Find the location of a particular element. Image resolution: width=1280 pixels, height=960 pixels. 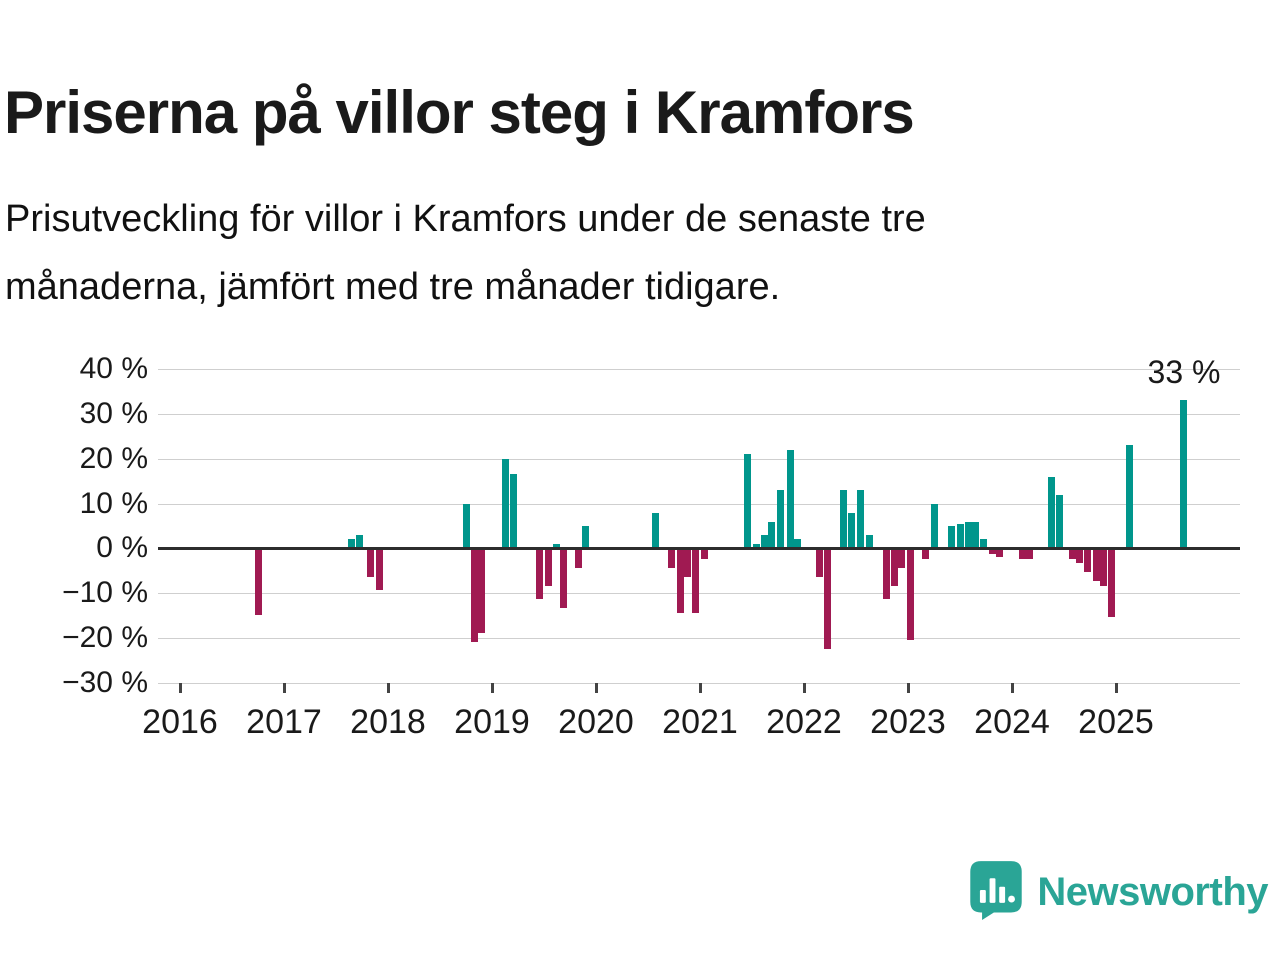

x-axis-tick-label: 2020 is located at coordinates (596, 722).